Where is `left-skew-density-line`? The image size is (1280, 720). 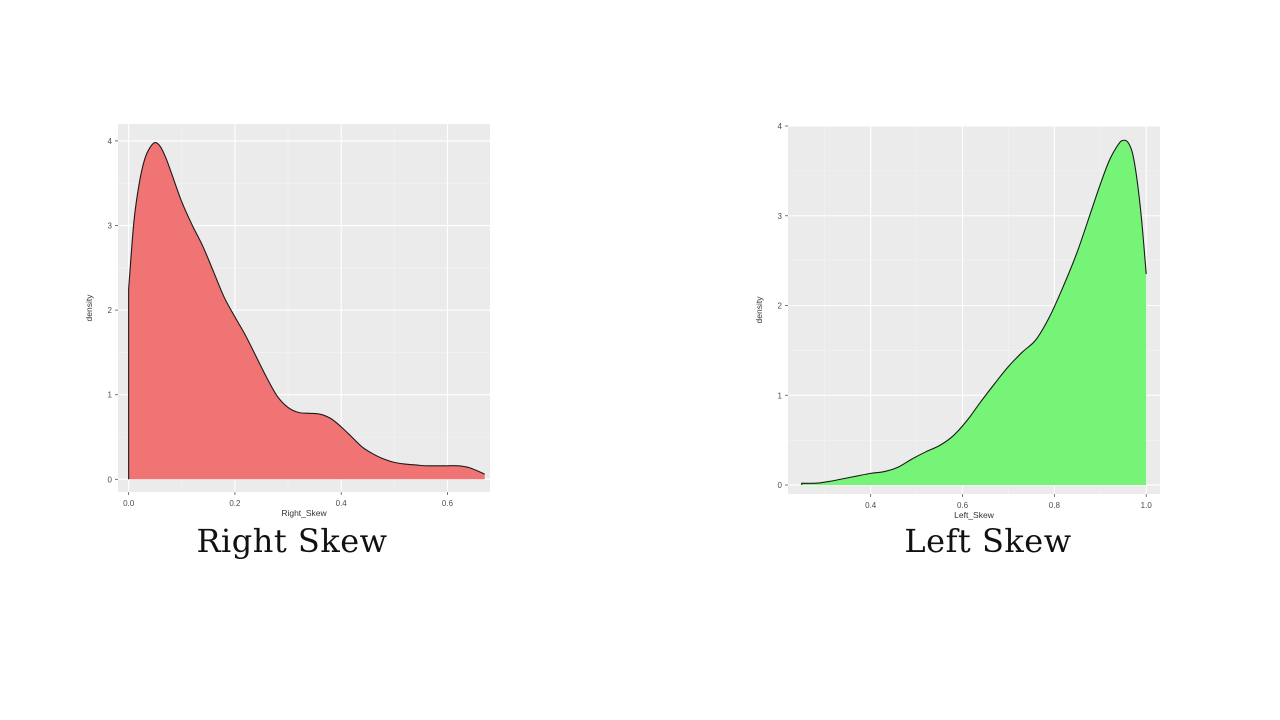
left-skew-density-line is located at coordinates (974, 312).